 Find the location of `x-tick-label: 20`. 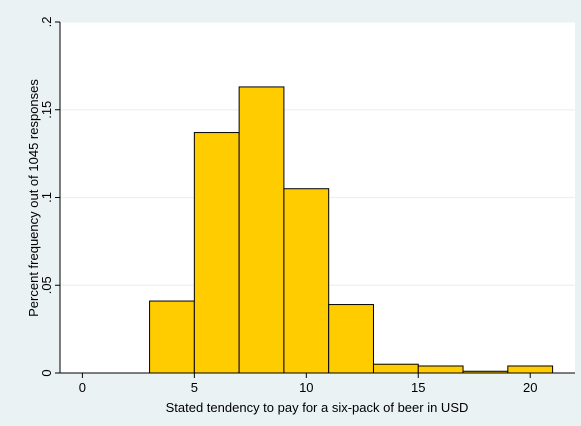

x-tick-label: 20 is located at coordinates (530, 387).